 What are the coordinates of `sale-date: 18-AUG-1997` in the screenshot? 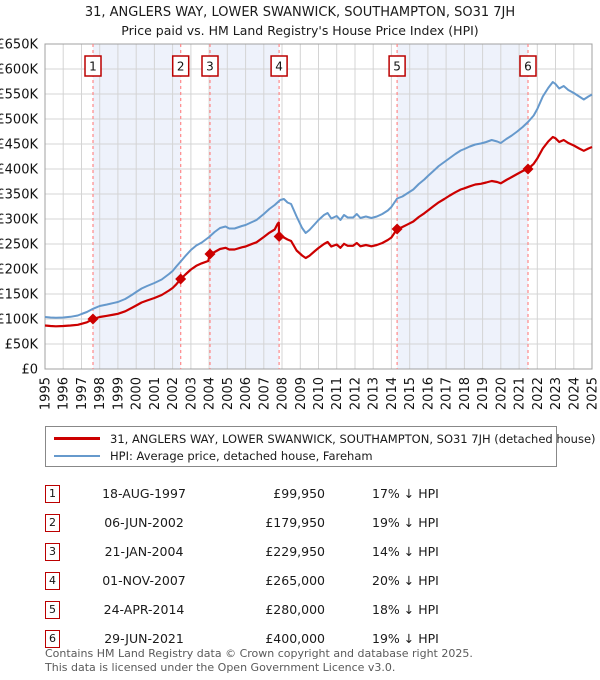 It's located at (144, 493).